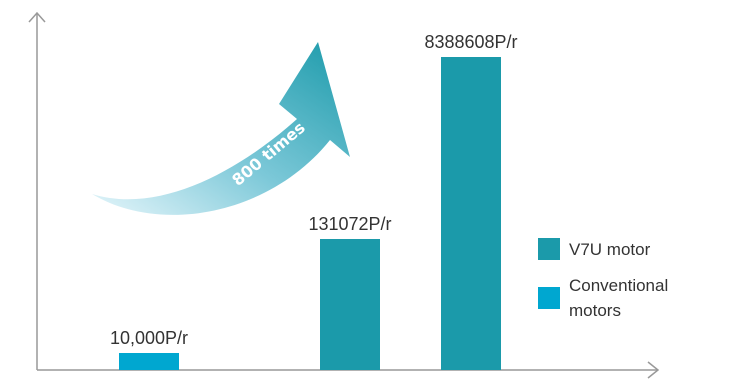 The image size is (732, 379). I want to click on legend-label-conventional-line2: motors, so click(595, 310).